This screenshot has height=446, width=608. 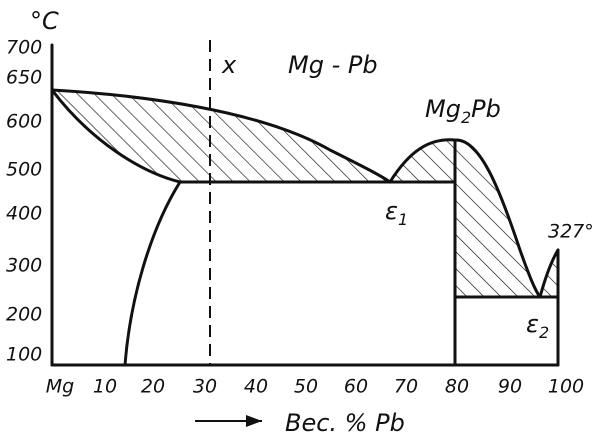 What do you see at coordinates (24, 78) in the screenshot?
I see `y-tick-label: 650` at bounding box center [24, 78].